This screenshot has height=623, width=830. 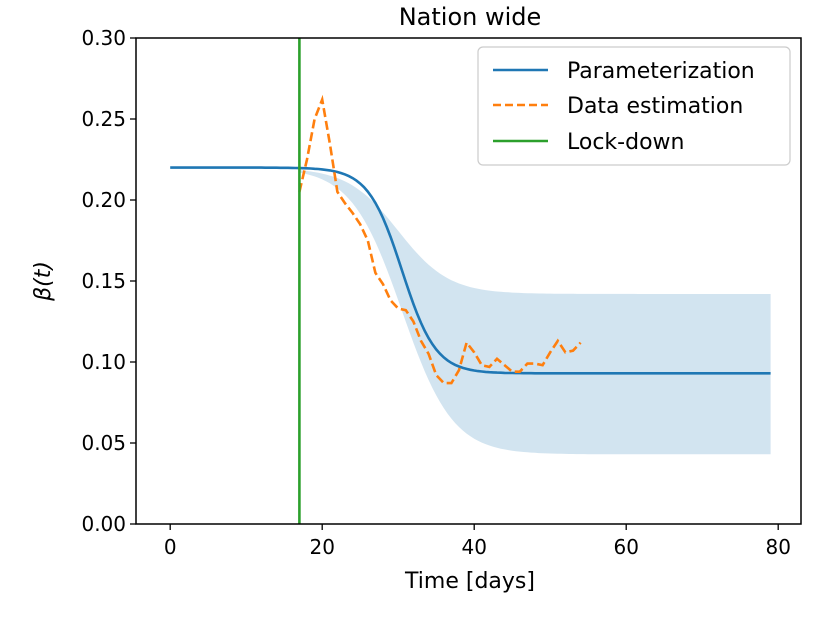 I want to click on legend-label-data-estimation: Data estimation, so click(x=655, y=106).